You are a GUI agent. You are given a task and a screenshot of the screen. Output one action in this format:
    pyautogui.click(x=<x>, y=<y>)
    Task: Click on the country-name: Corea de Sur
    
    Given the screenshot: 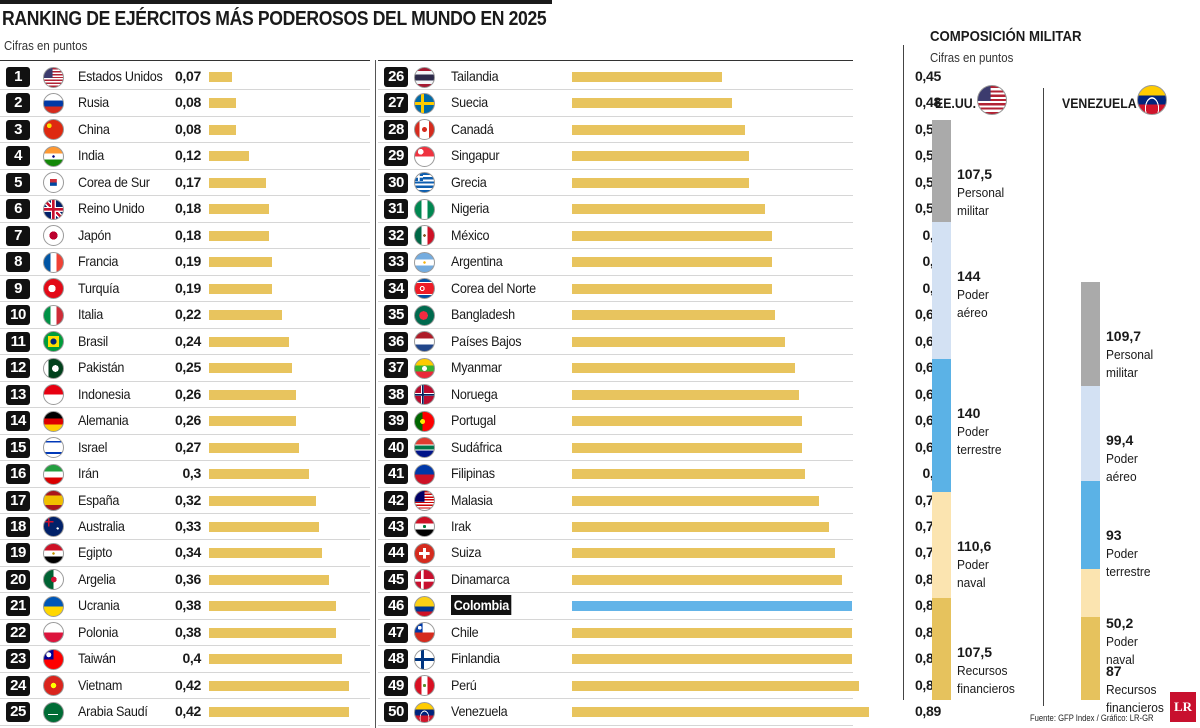 What is the action you would take?
    pyautogui.click(x=114, y=181)
    